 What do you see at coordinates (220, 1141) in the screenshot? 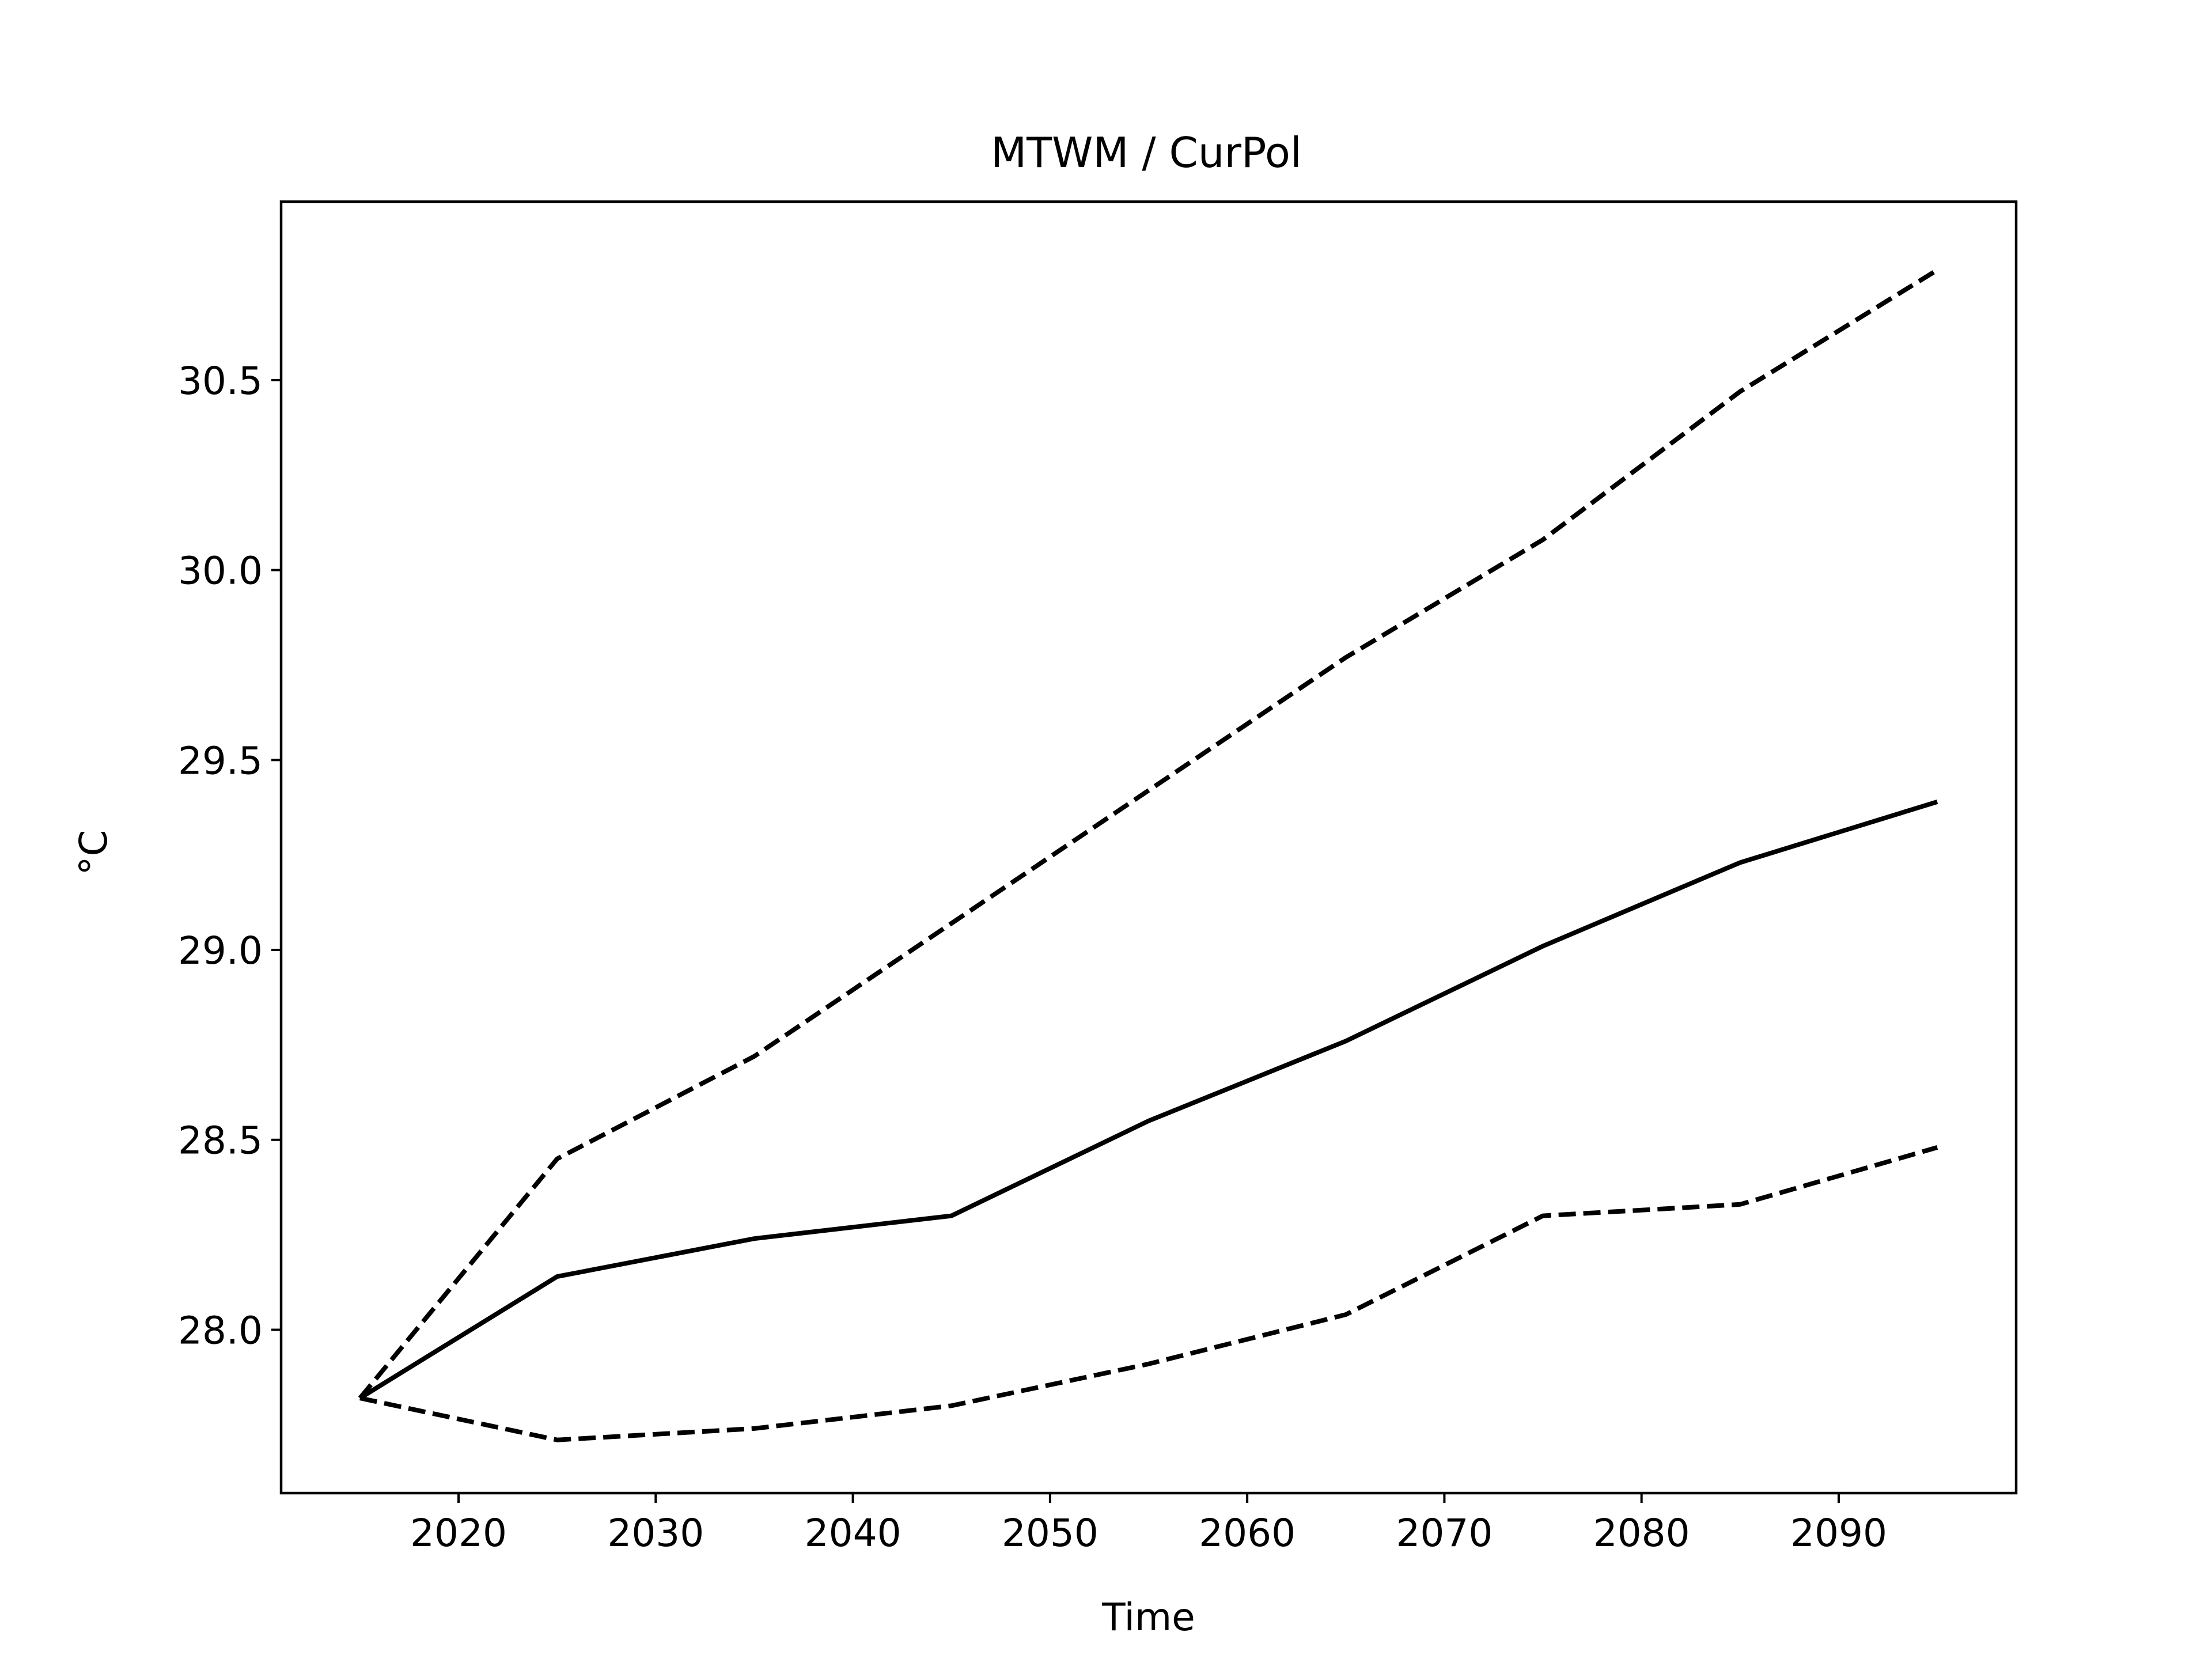
I see `y-tick-label: 28.5` at bounding box center [220, 1141].